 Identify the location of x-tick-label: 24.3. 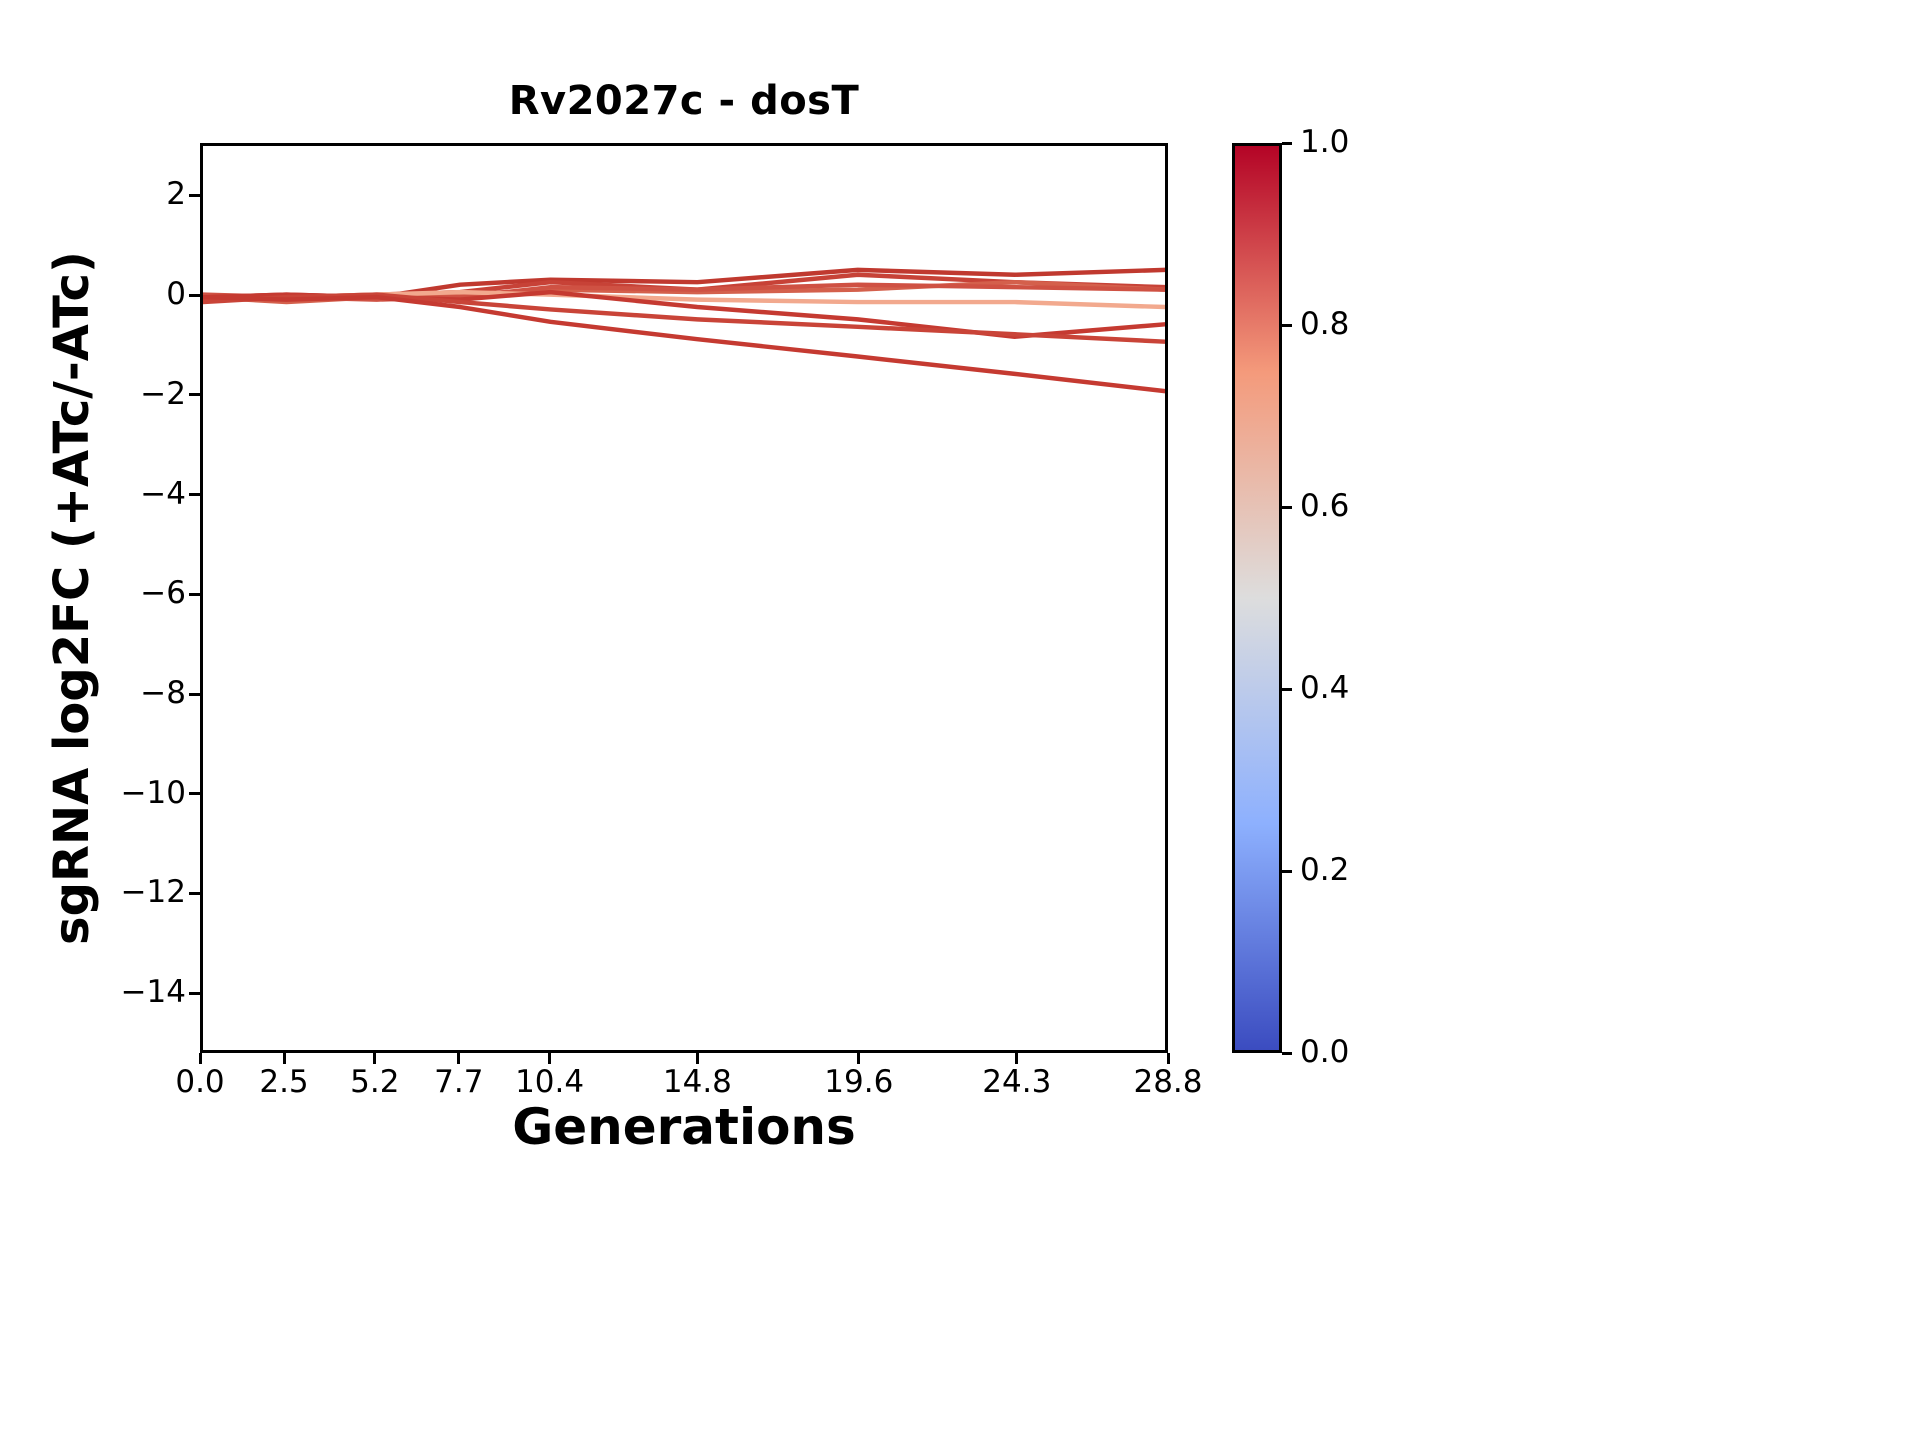
(1017, 1082).